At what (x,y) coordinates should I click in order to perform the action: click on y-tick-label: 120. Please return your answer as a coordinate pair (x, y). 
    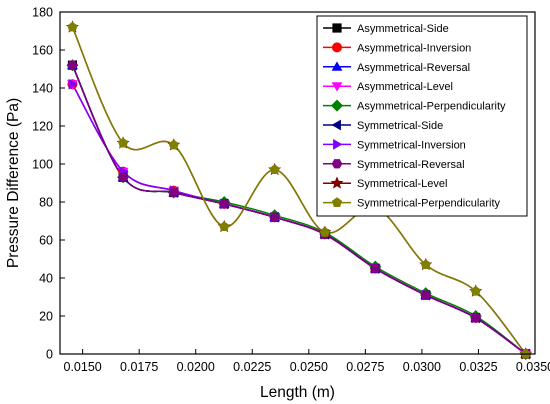
    Looking at the image, I should click on (42, 127).